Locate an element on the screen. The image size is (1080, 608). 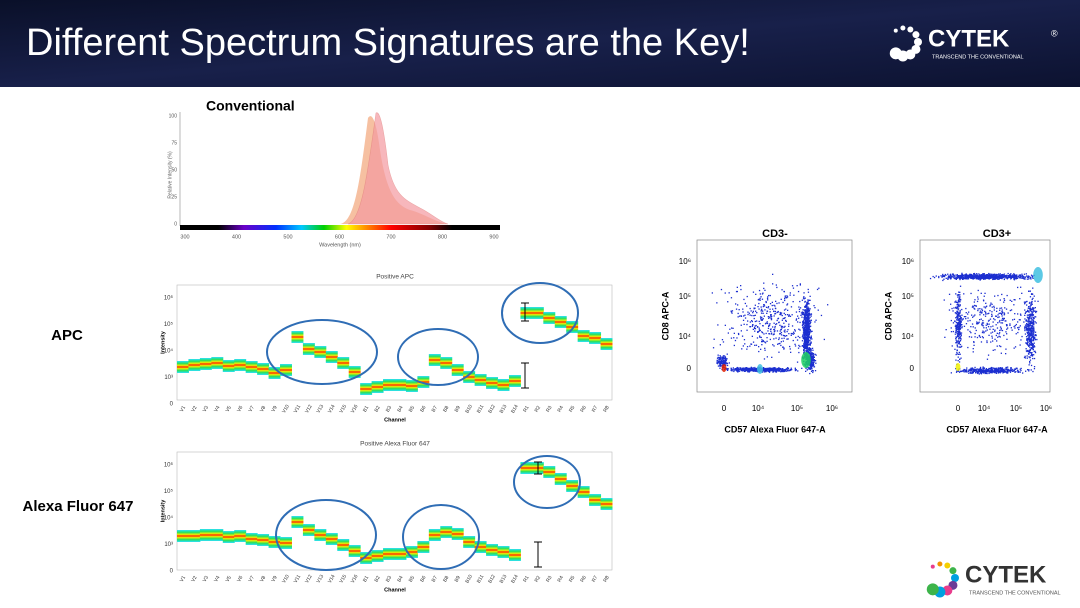
channel-label: V3 is located at coordinates (206, 579).